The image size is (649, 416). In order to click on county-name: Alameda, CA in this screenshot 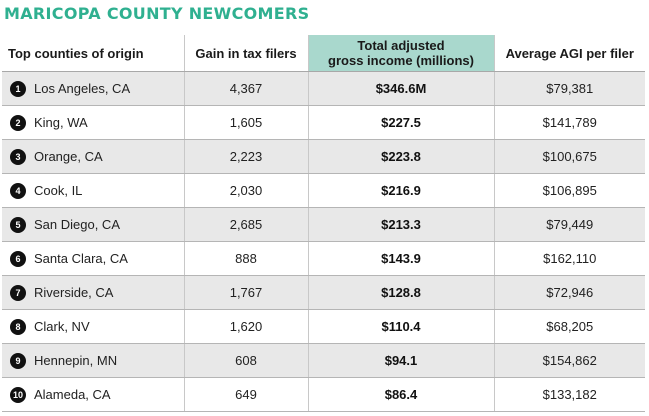, I will do `click(72, 395)`.